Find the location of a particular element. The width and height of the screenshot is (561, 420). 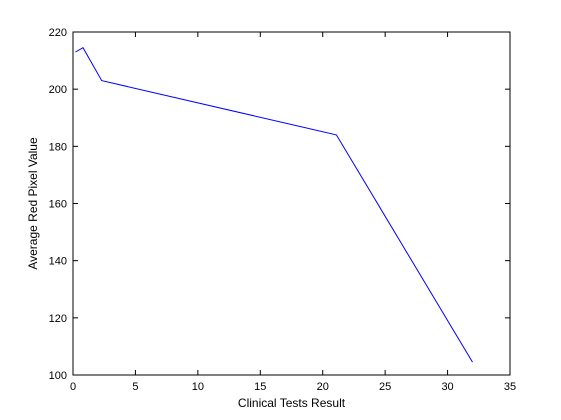

x-tick-label-0: 0 is located at coordinates (73, 387).